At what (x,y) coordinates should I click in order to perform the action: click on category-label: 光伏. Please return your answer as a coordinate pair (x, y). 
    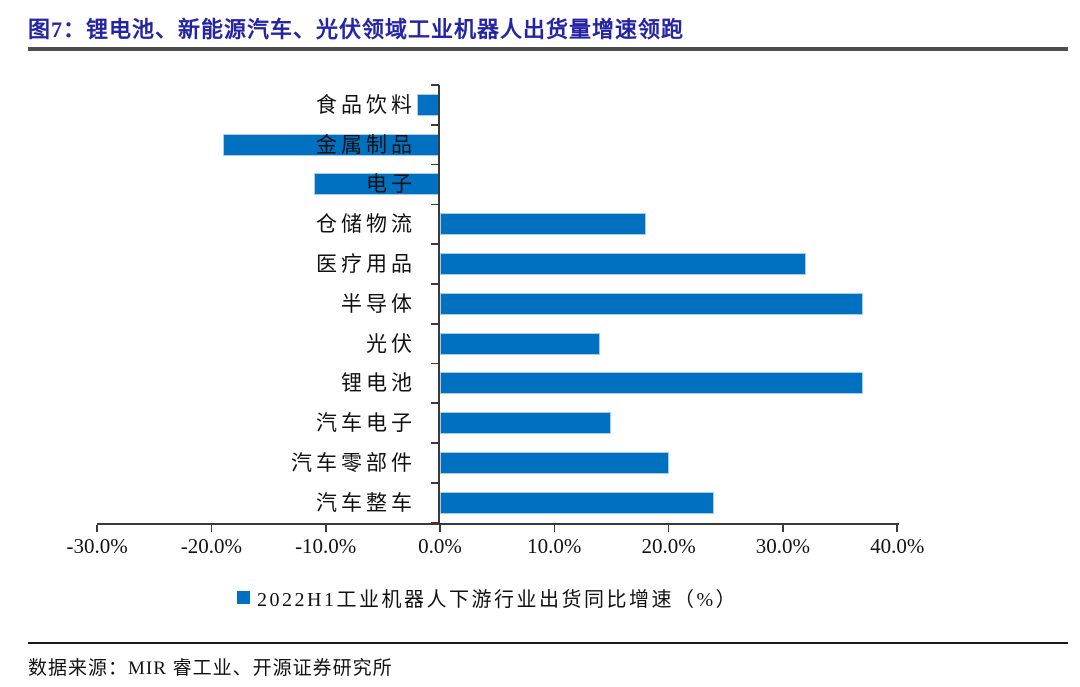
    Looking at the image, I should click on (391, 343).